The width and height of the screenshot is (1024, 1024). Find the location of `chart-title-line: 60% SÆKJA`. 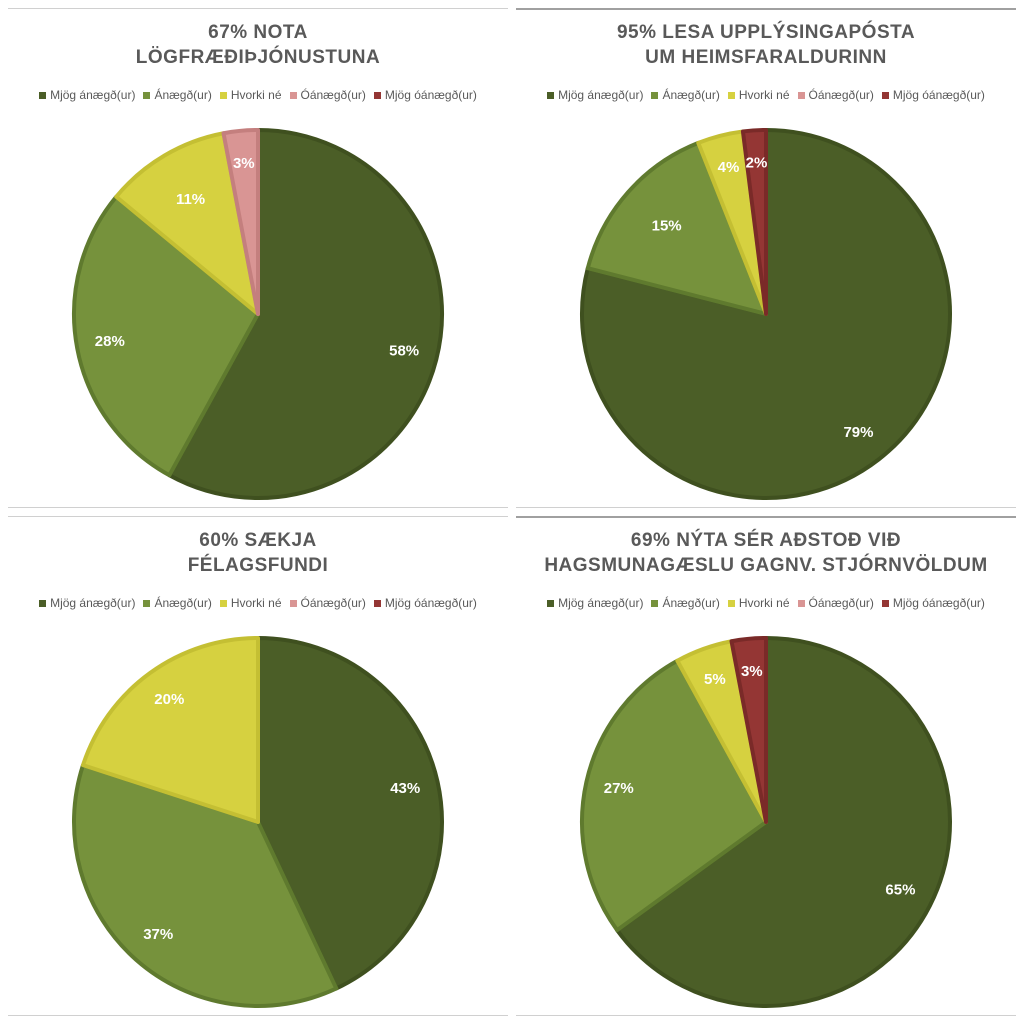

chart-title-line: 60% SÆKJA is located at coordinates (258, 540).